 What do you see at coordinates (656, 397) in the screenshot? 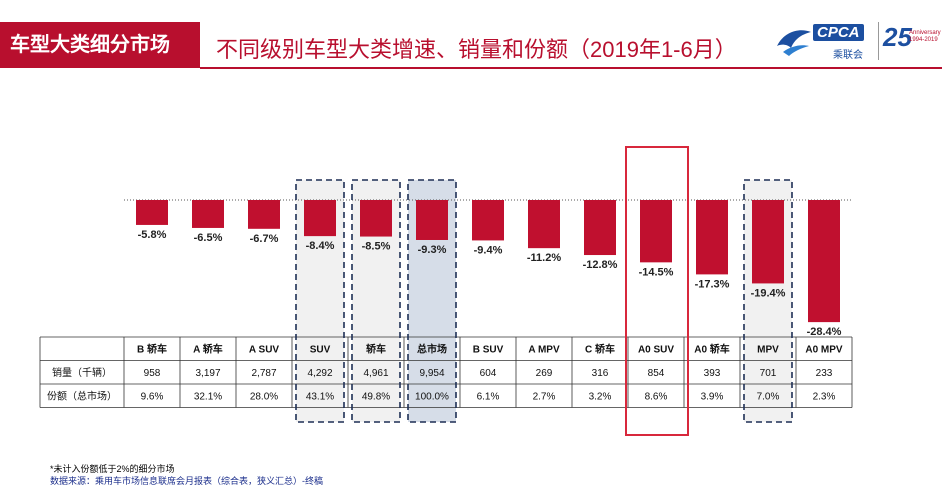
I see `table-cell-1-9: 8.6%` at bounding box center [656, 397].